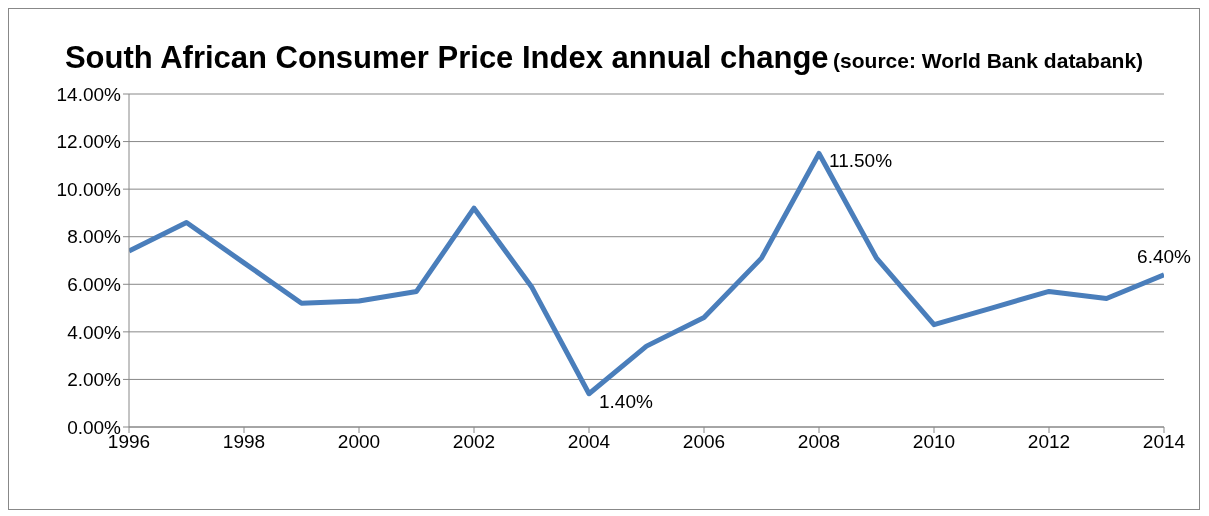 The width and height of the screenshot is (1209, 516). What do you see at coordinates (89, 94) in the screenshot?
I see `y-tick-label: 14.00%` at bounding box center [89, 94].